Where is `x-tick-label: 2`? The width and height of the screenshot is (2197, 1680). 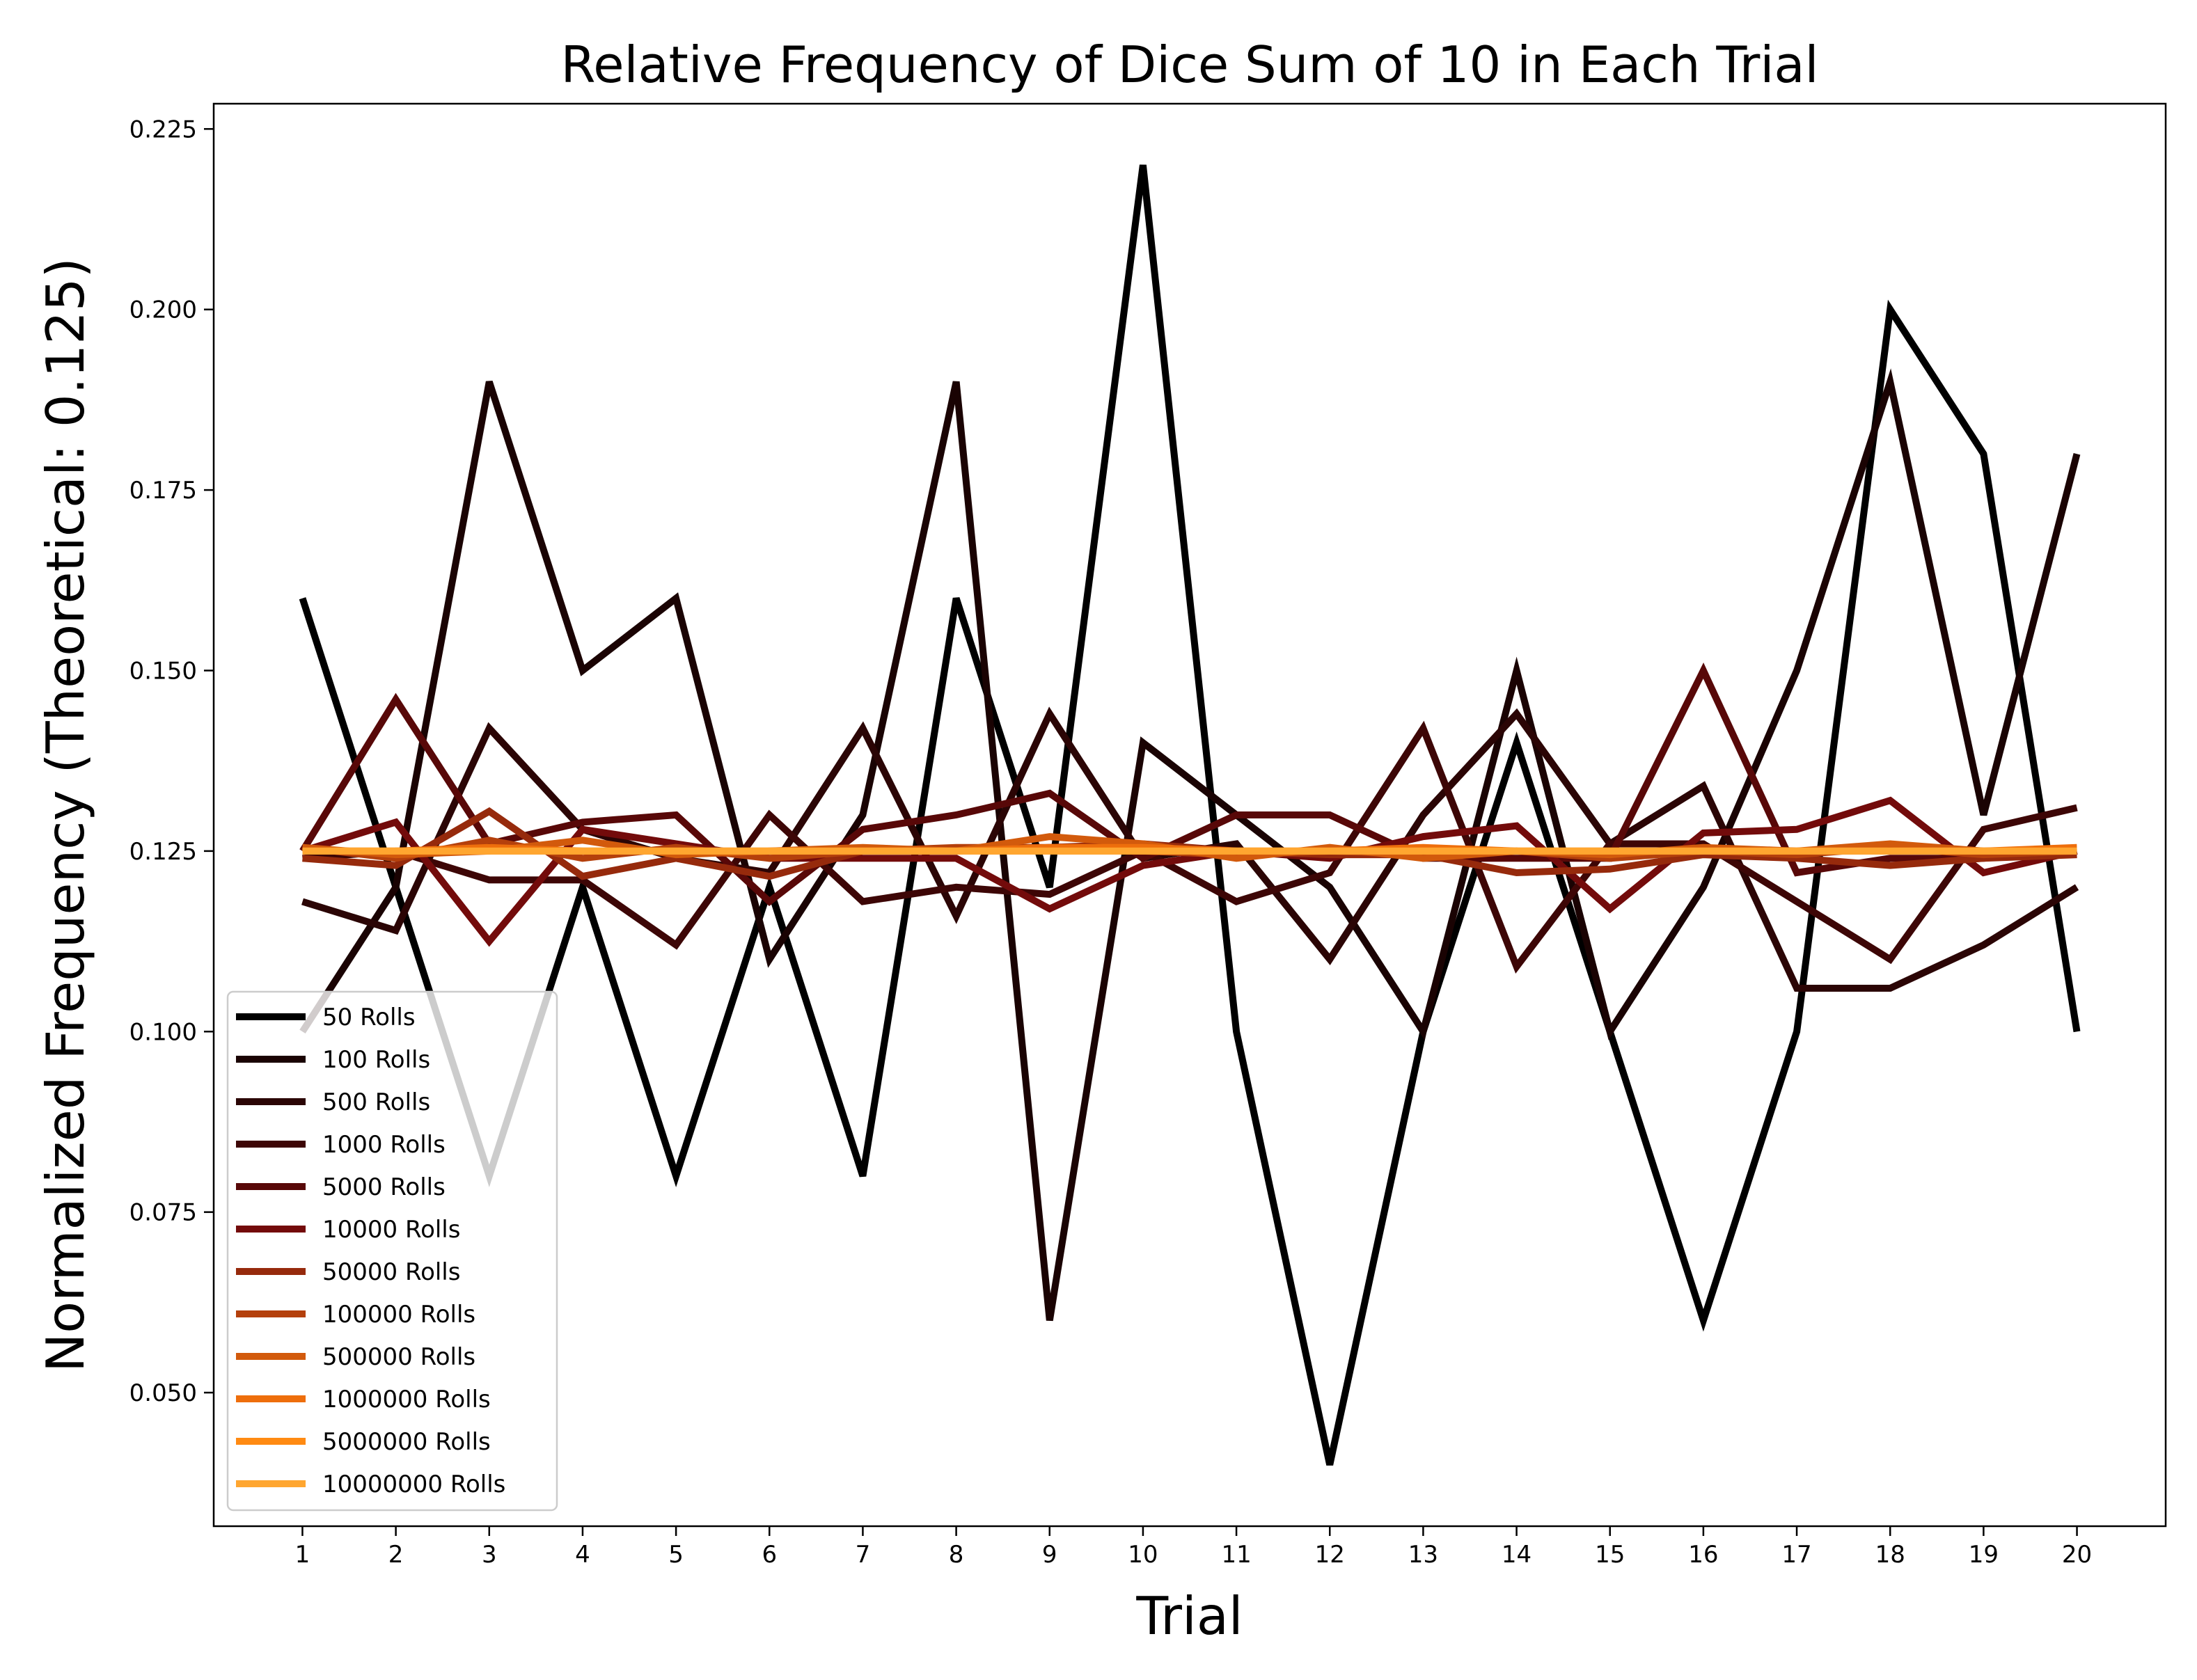
x-tick-label: 2 is located at coordinates (396, 1555).